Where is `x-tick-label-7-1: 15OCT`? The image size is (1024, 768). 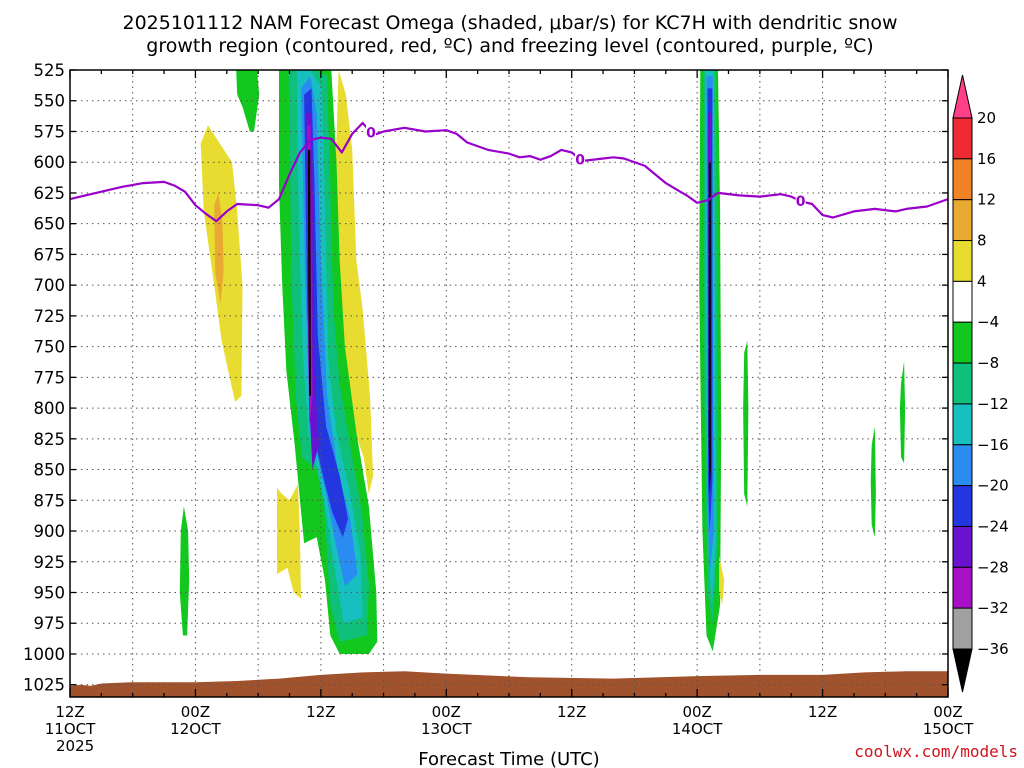
x-tick-label-7-1: 15OCT is located at coordinates (948, 729).